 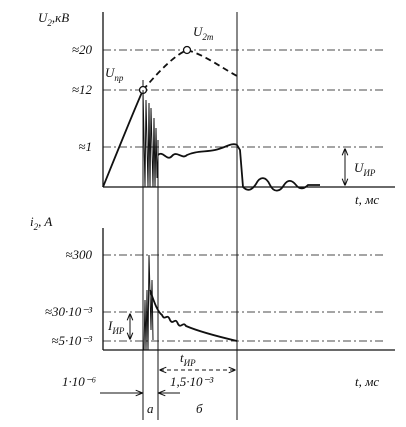 I want to click on tick-label: ≈12, so click(x=82, y=89).